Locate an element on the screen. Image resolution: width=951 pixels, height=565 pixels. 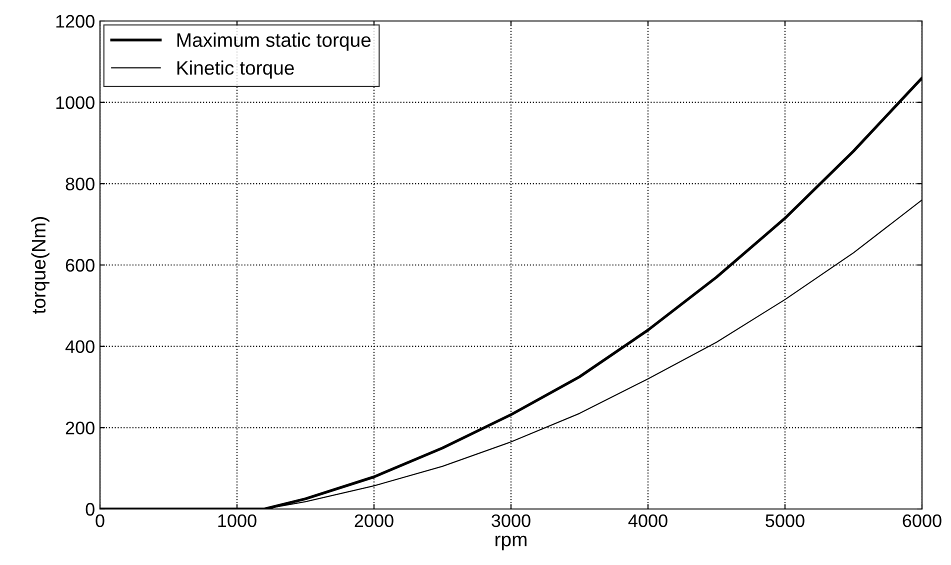
x-tick-label: 4000 is located at coordinates (648, 521).